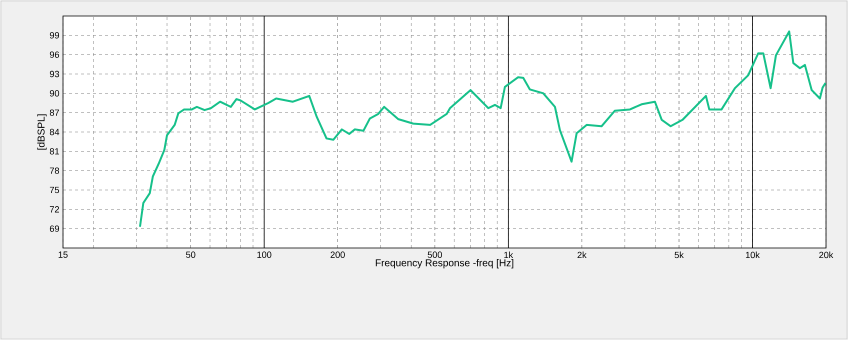  I want to click on x-tick-label: 100, so click(264, 255).